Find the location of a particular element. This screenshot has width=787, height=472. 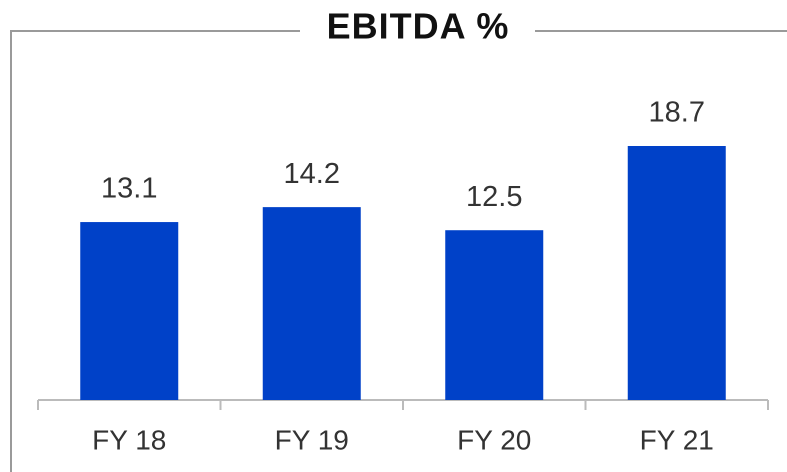

x-tick-label: FY 20 is located at coordinates (494, 439).